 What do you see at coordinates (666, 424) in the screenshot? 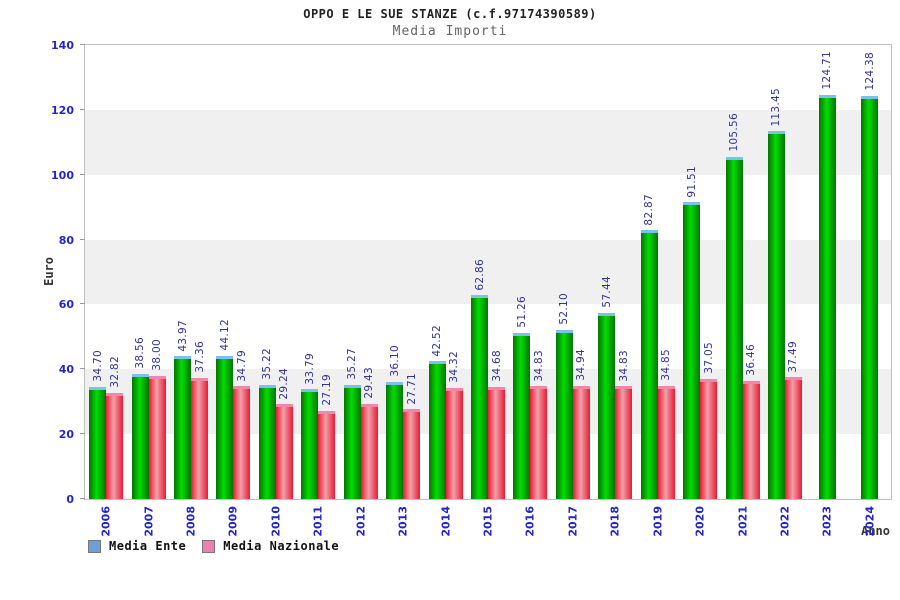
I see `bar-media-nazionale-2019: 34.85` at bounding box center [666, 424].